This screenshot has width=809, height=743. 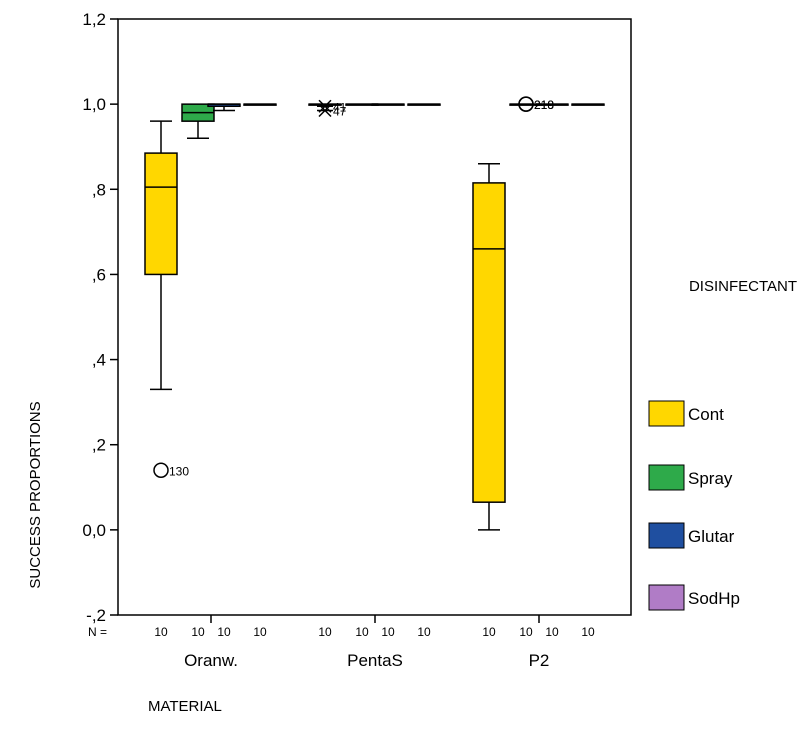 I want to click on legend-item-spray: Spray, so click(x=690, y=477).